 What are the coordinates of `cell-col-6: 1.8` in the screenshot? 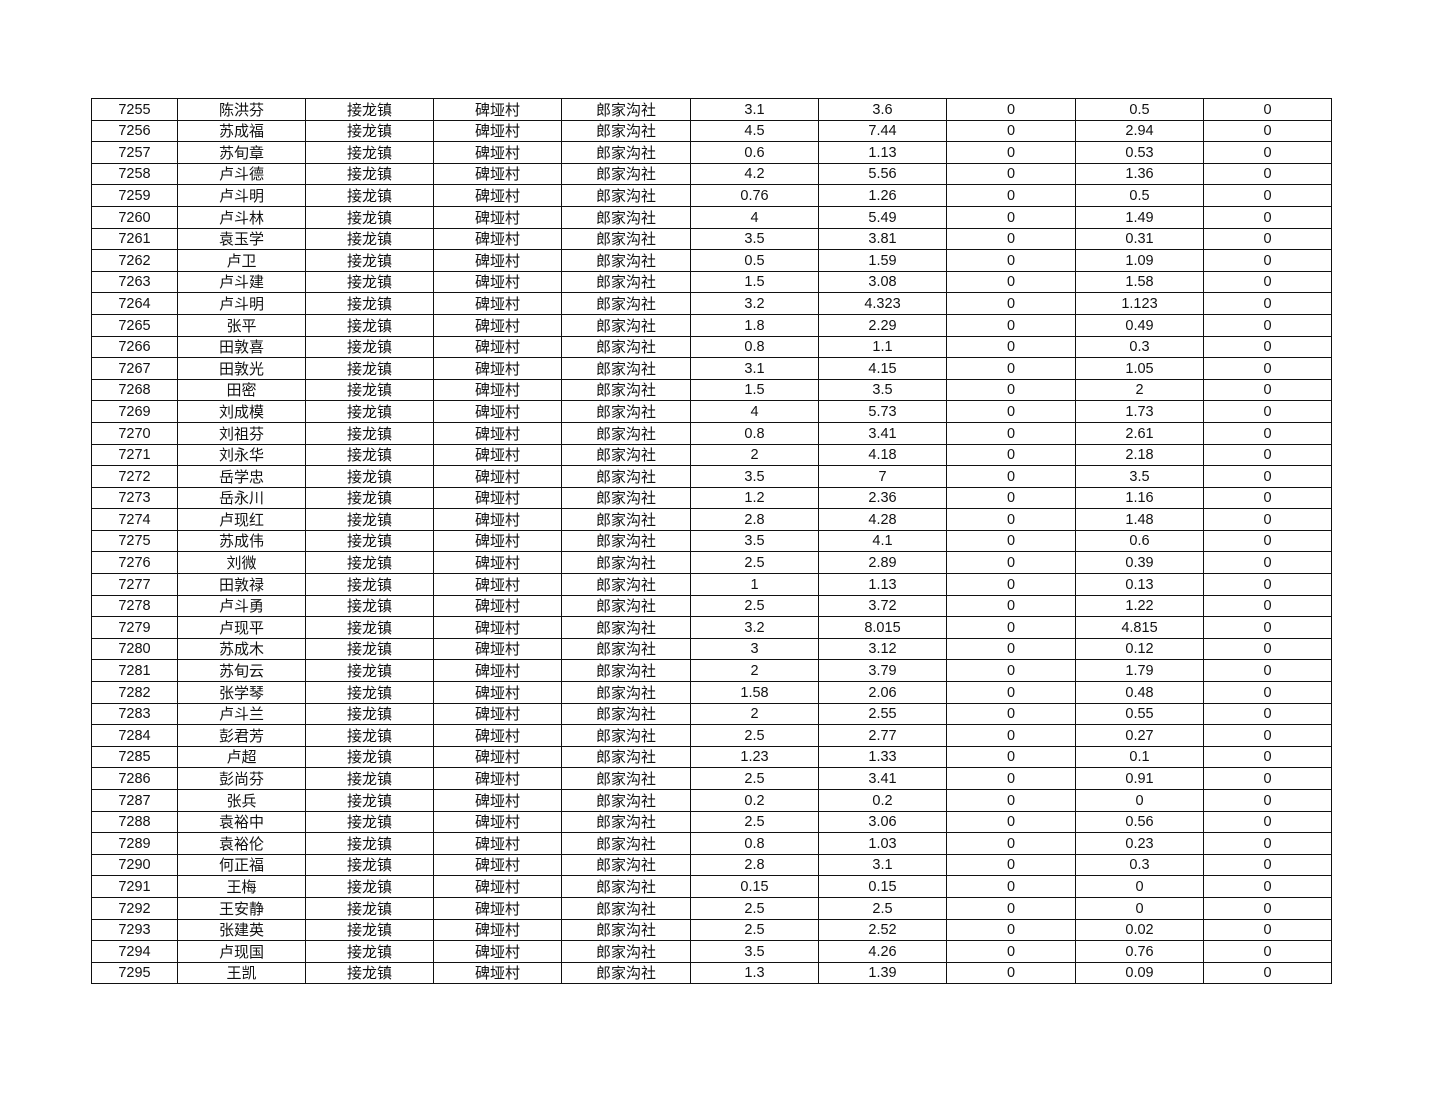 It's located at (754, 325).